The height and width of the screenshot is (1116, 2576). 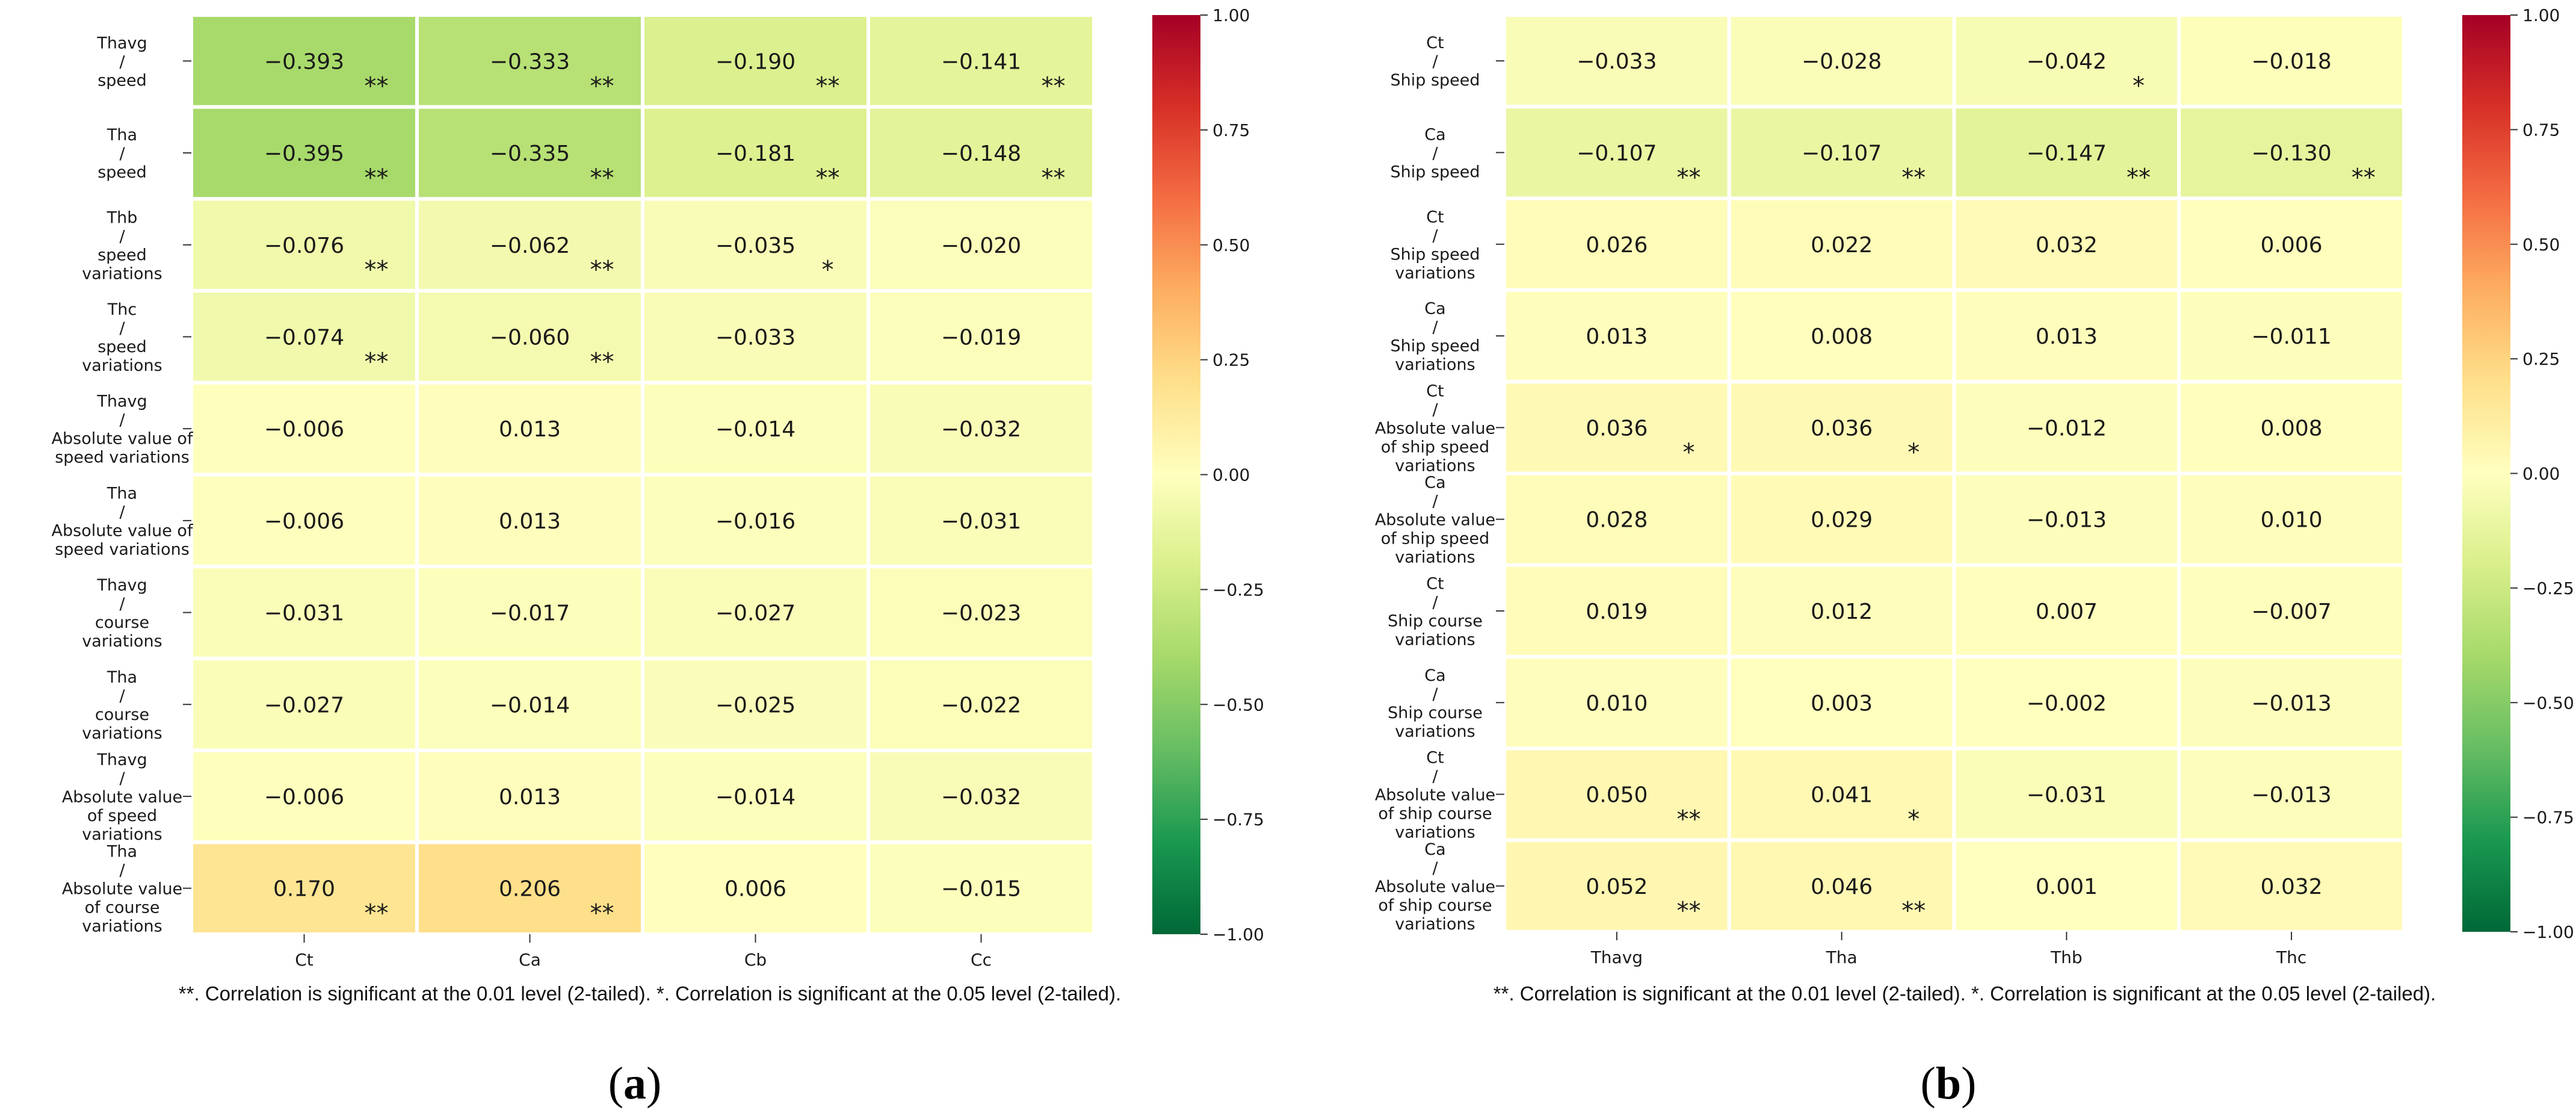 What do you see at coordinates (122, 154) in the screenshot?
I see `row-label: Tha / speed` at bounding box center [122, 154].